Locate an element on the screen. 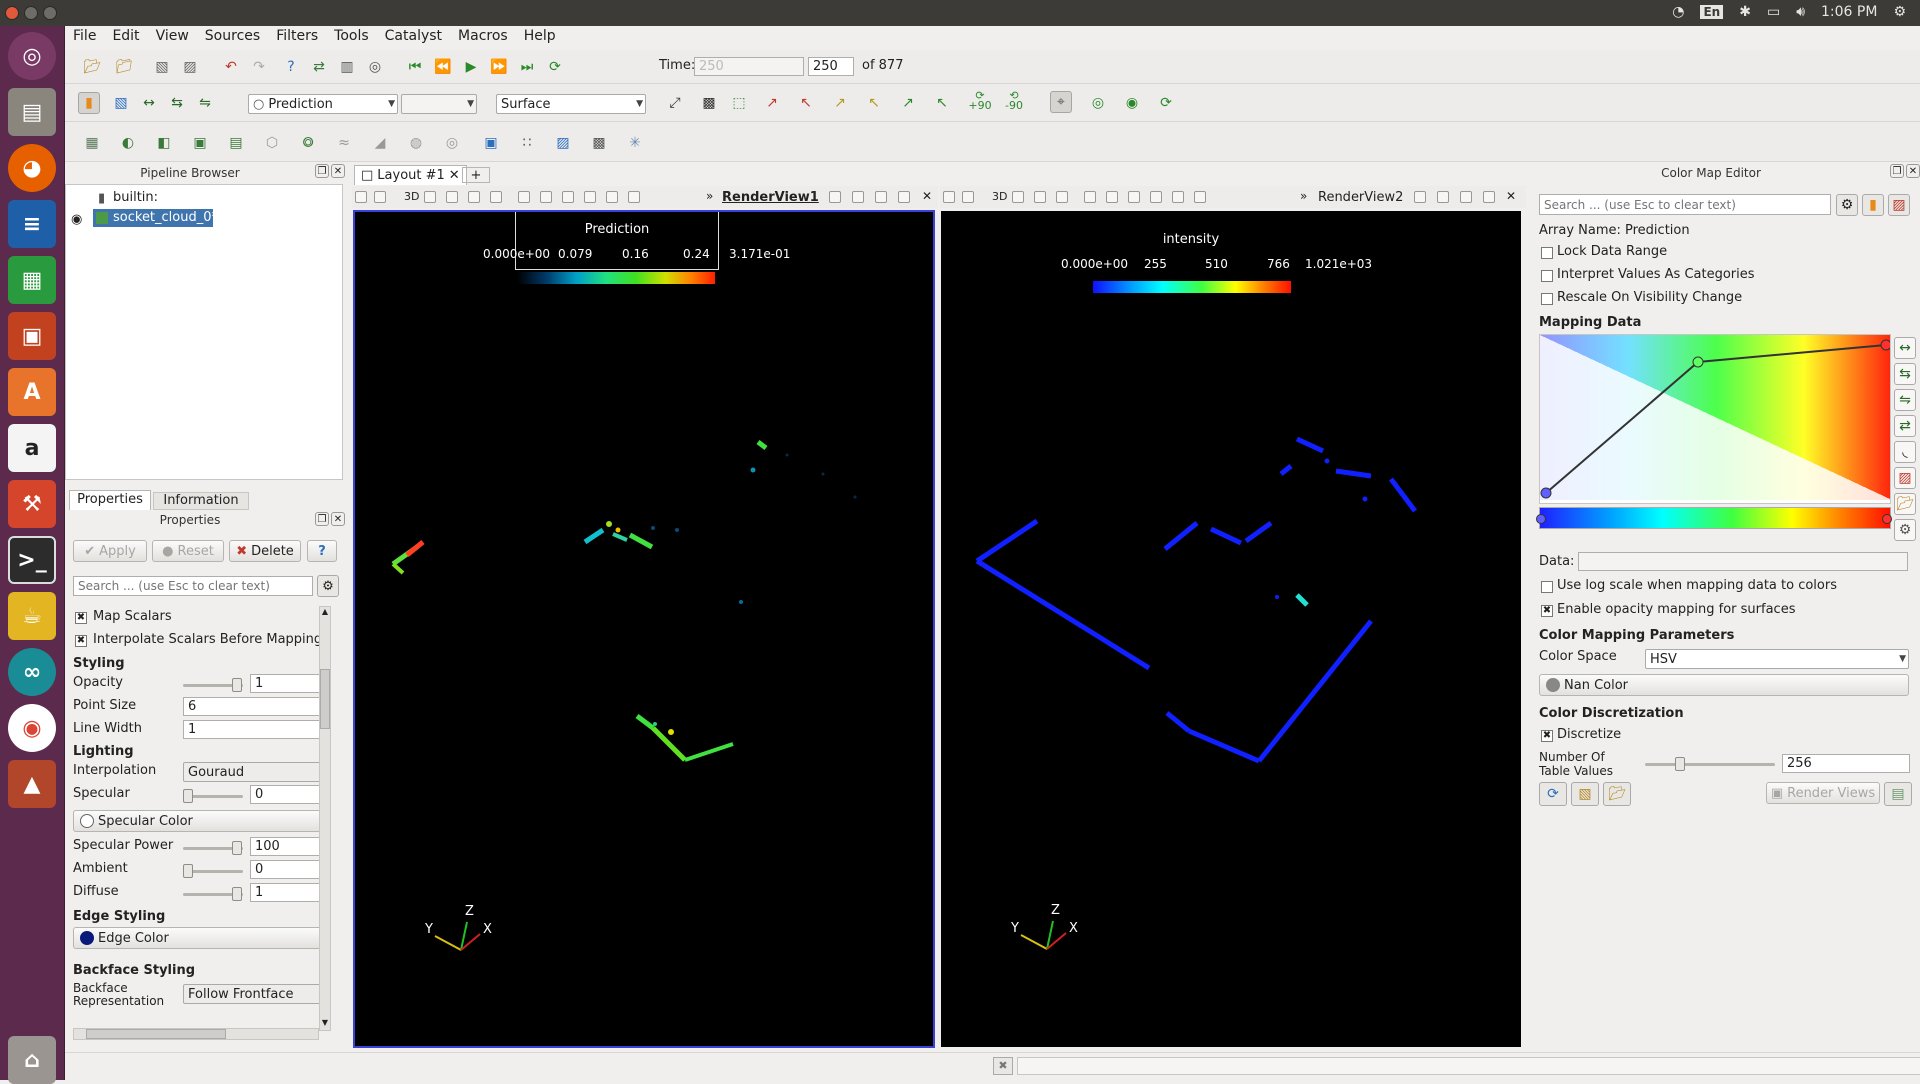 This screenshot has height=1084, width=1920. calculator-icon: ▦ is located at coordinates (92, 143).